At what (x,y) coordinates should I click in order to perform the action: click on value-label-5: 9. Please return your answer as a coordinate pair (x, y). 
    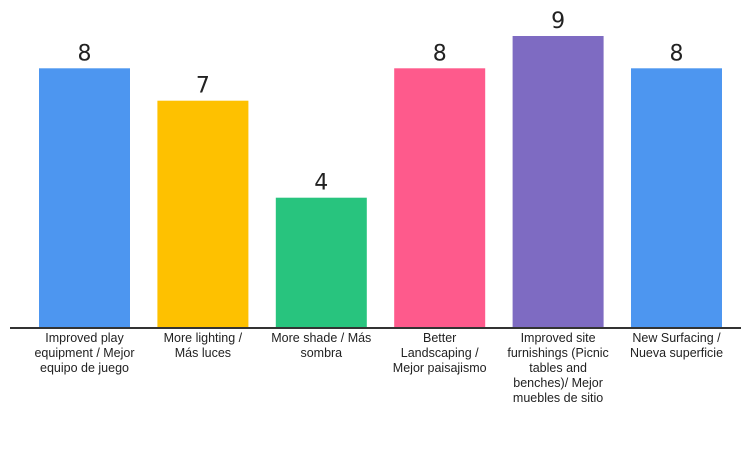
    Looking at the image, I should click on (558, 21).